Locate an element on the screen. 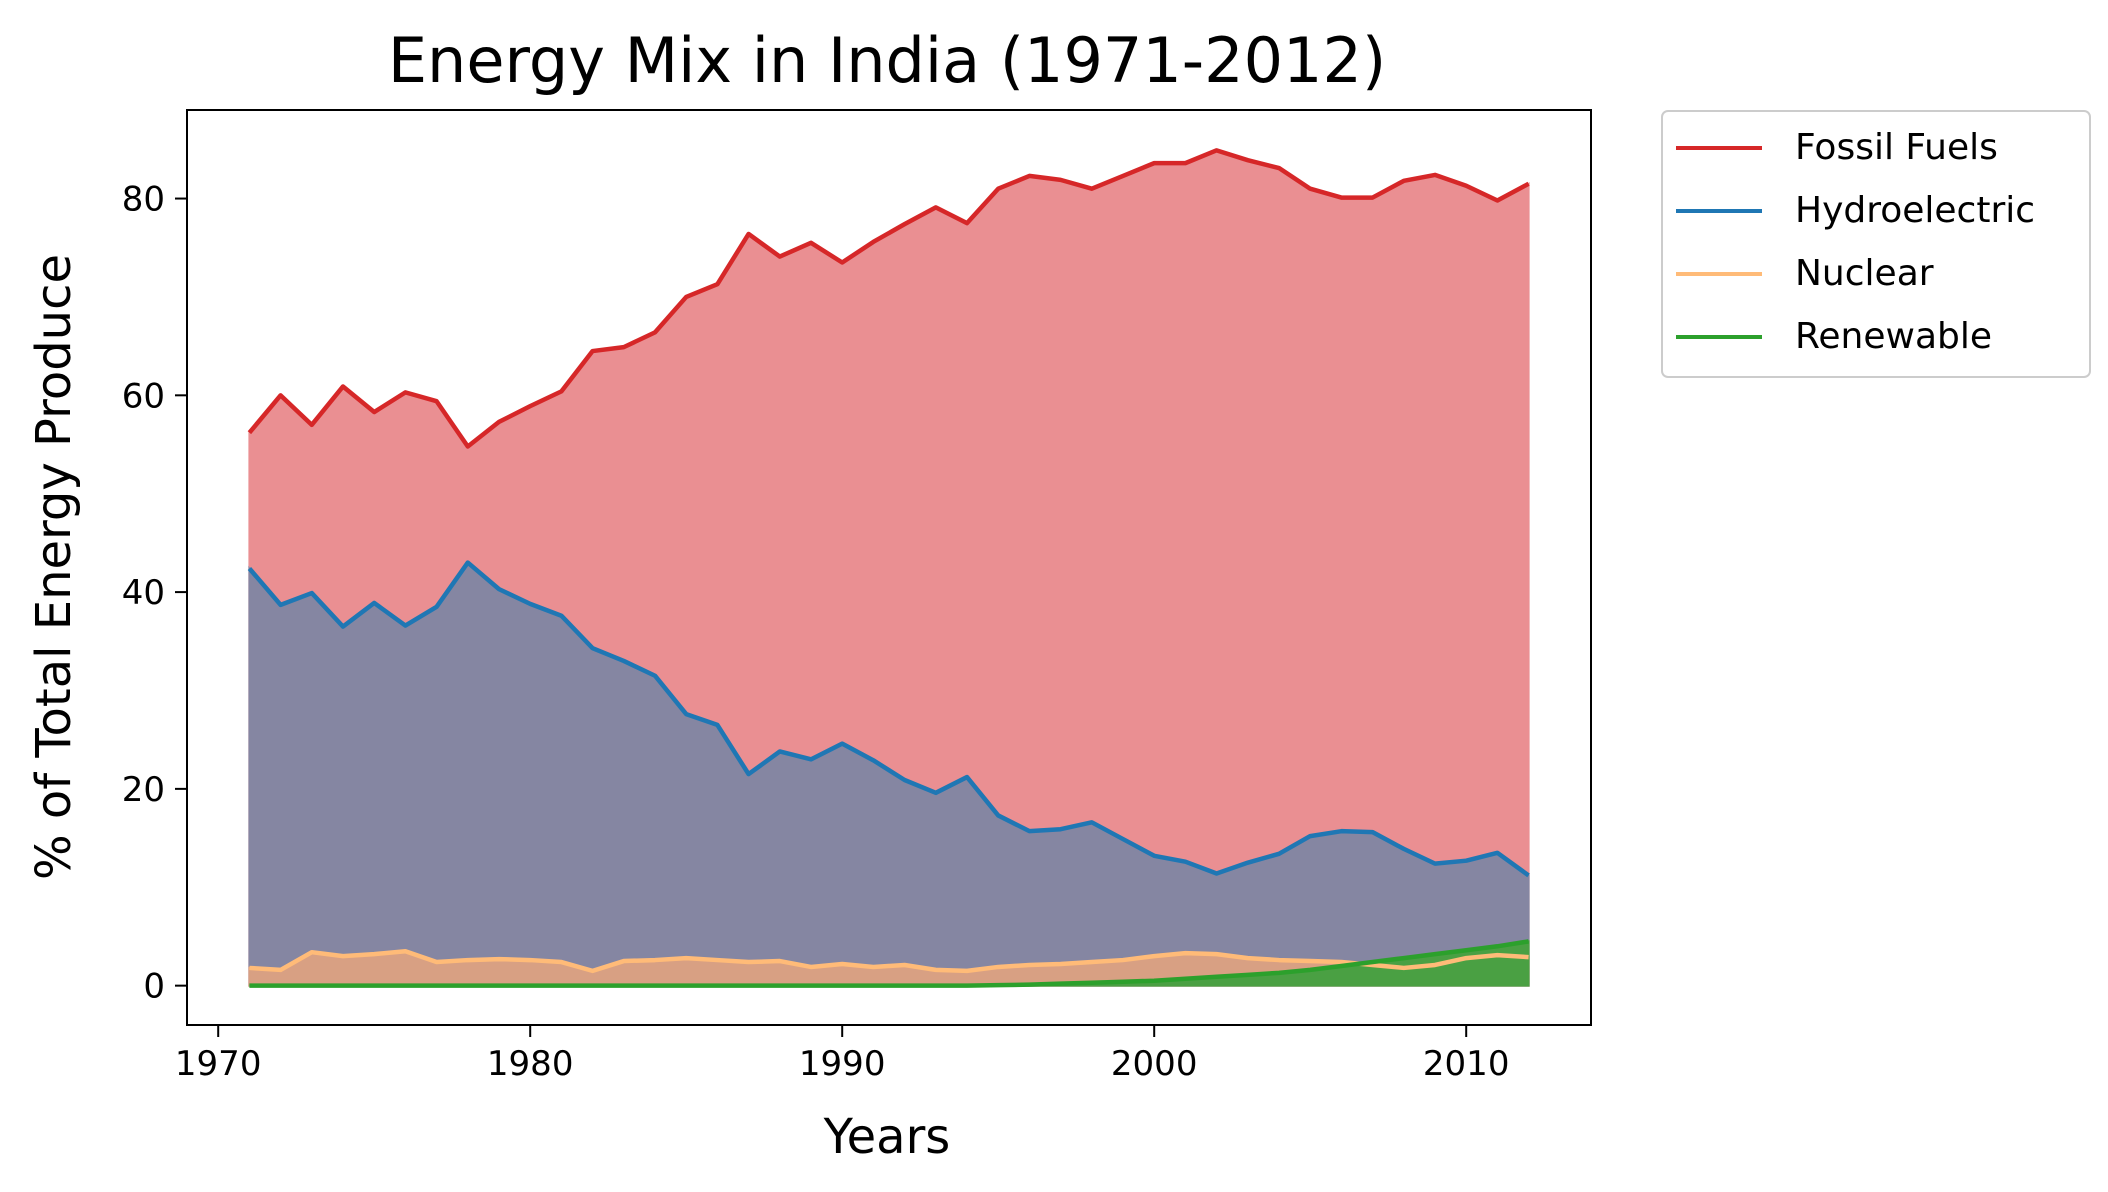 Image resolution: width=2108 pixels, height=1192 pixels. x-tick-label: 2010 is located at coordinates (1466, 1064).